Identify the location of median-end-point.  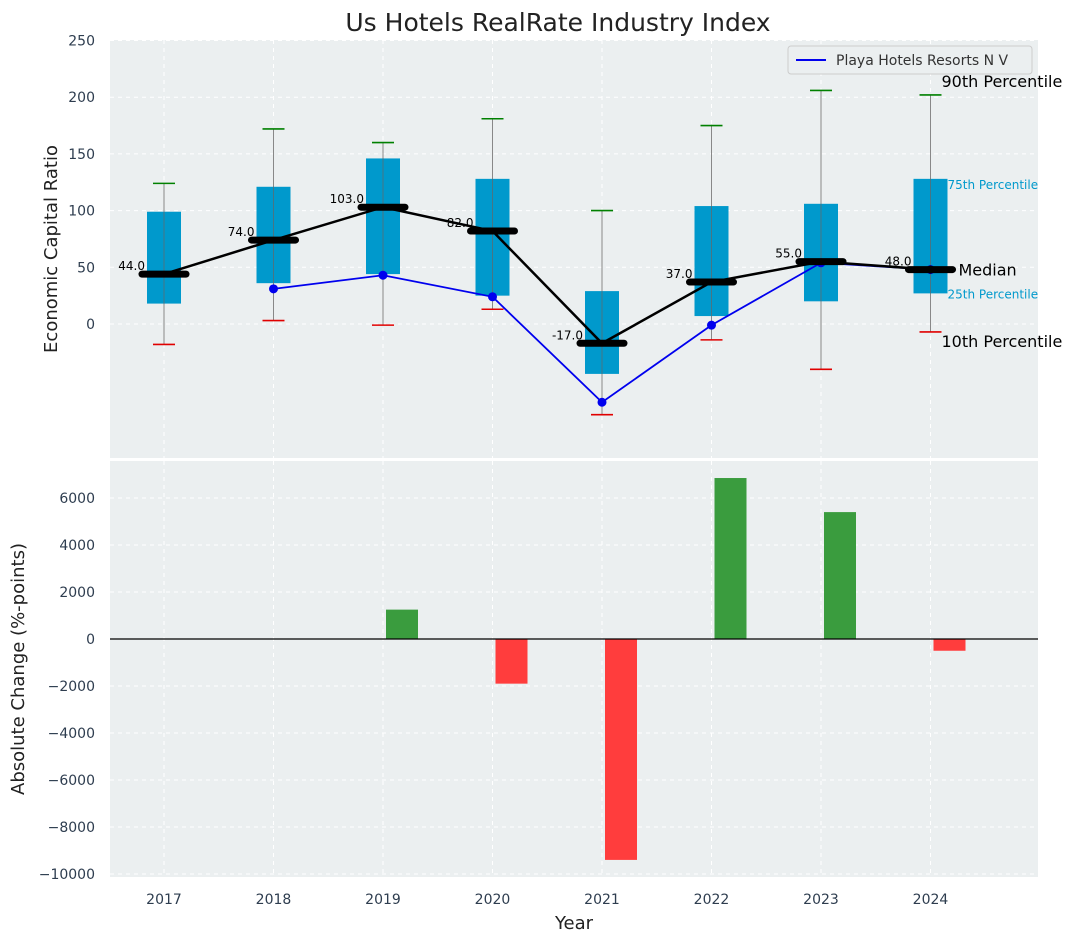
(930, 269).